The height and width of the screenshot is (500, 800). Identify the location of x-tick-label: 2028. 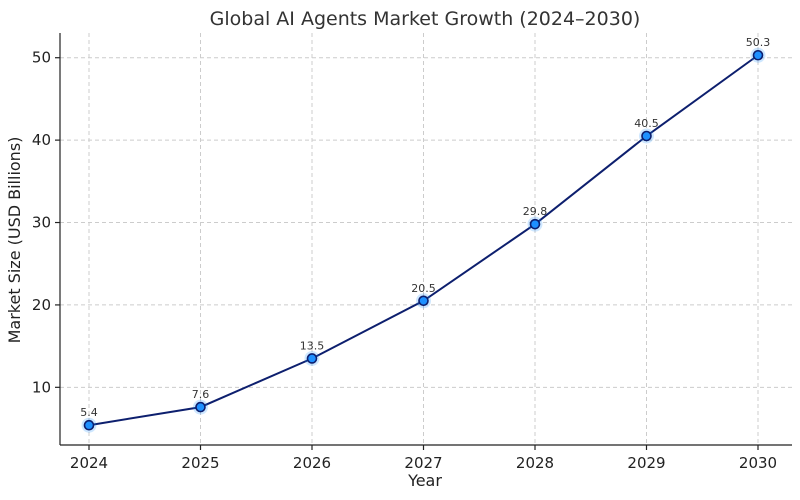
(535, 463).